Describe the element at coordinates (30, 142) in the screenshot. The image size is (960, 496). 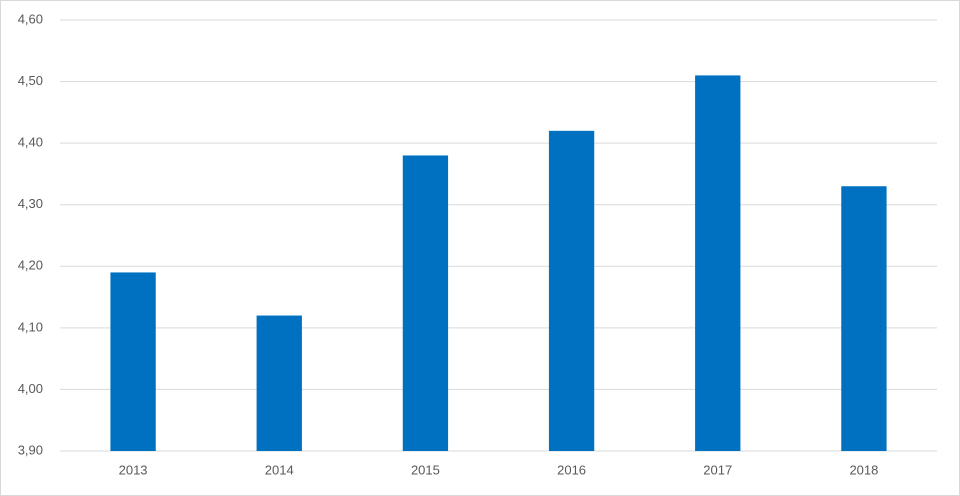
I see `y-tick-label: 4,40` at that location.